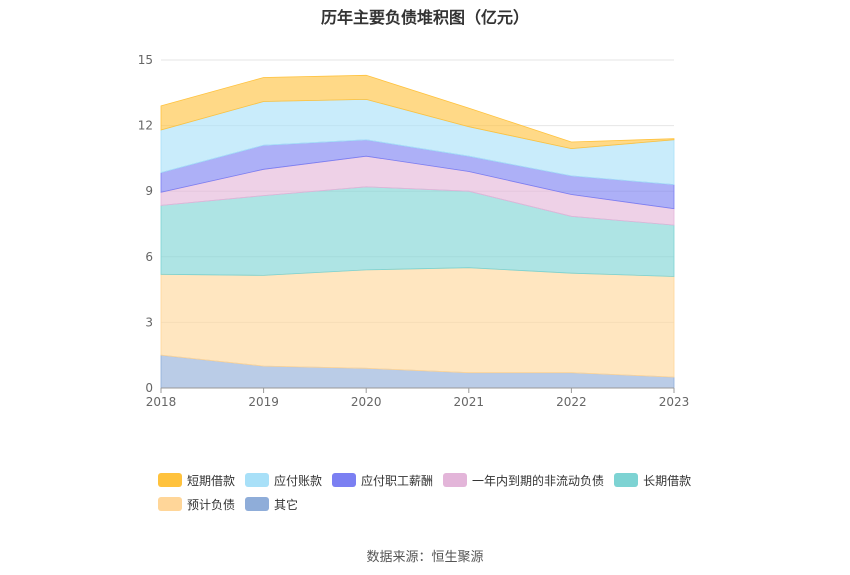 The image size is (850, 575). Describe the element at coordinates (674, 402) in the screenshot. I see `x-tick-label: 2023` at that location.